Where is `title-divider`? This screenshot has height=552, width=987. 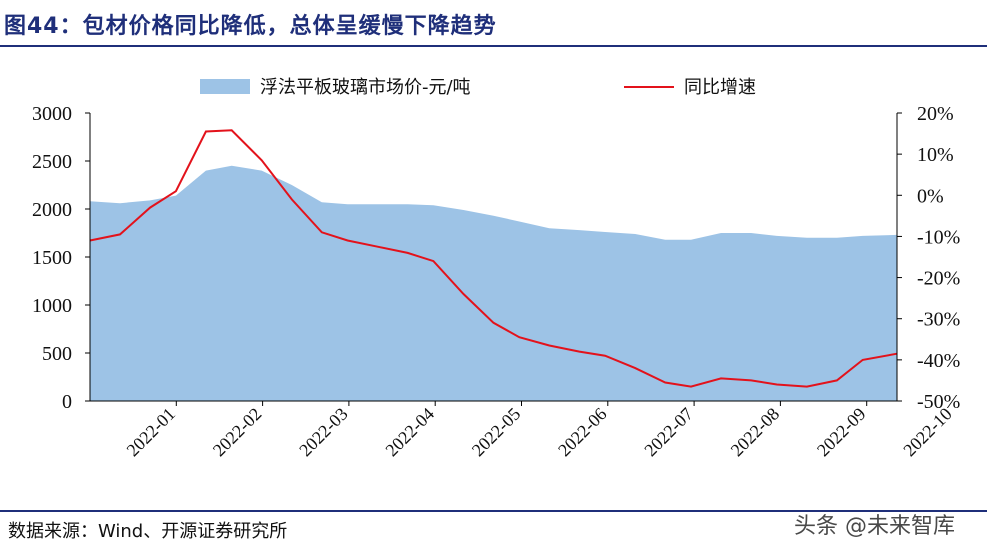 title-divider is located at coordinates (493, 46).